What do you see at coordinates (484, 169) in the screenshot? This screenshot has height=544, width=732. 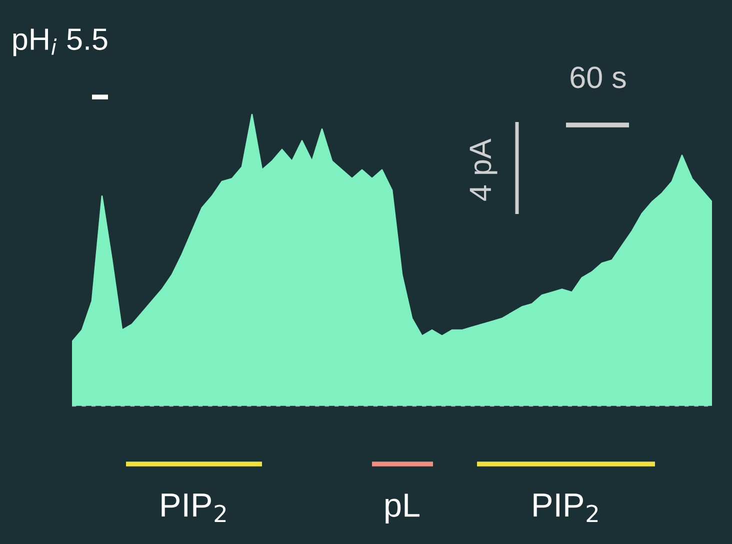 I see `annotation: 4 pA` at bounding box center [484, 169].